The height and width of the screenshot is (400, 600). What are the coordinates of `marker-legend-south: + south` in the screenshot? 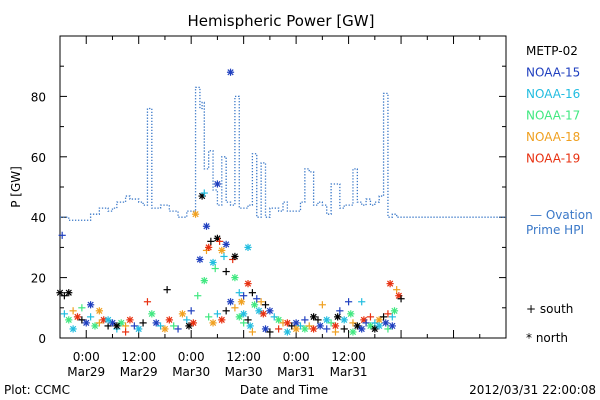 It's located at (549, 309).